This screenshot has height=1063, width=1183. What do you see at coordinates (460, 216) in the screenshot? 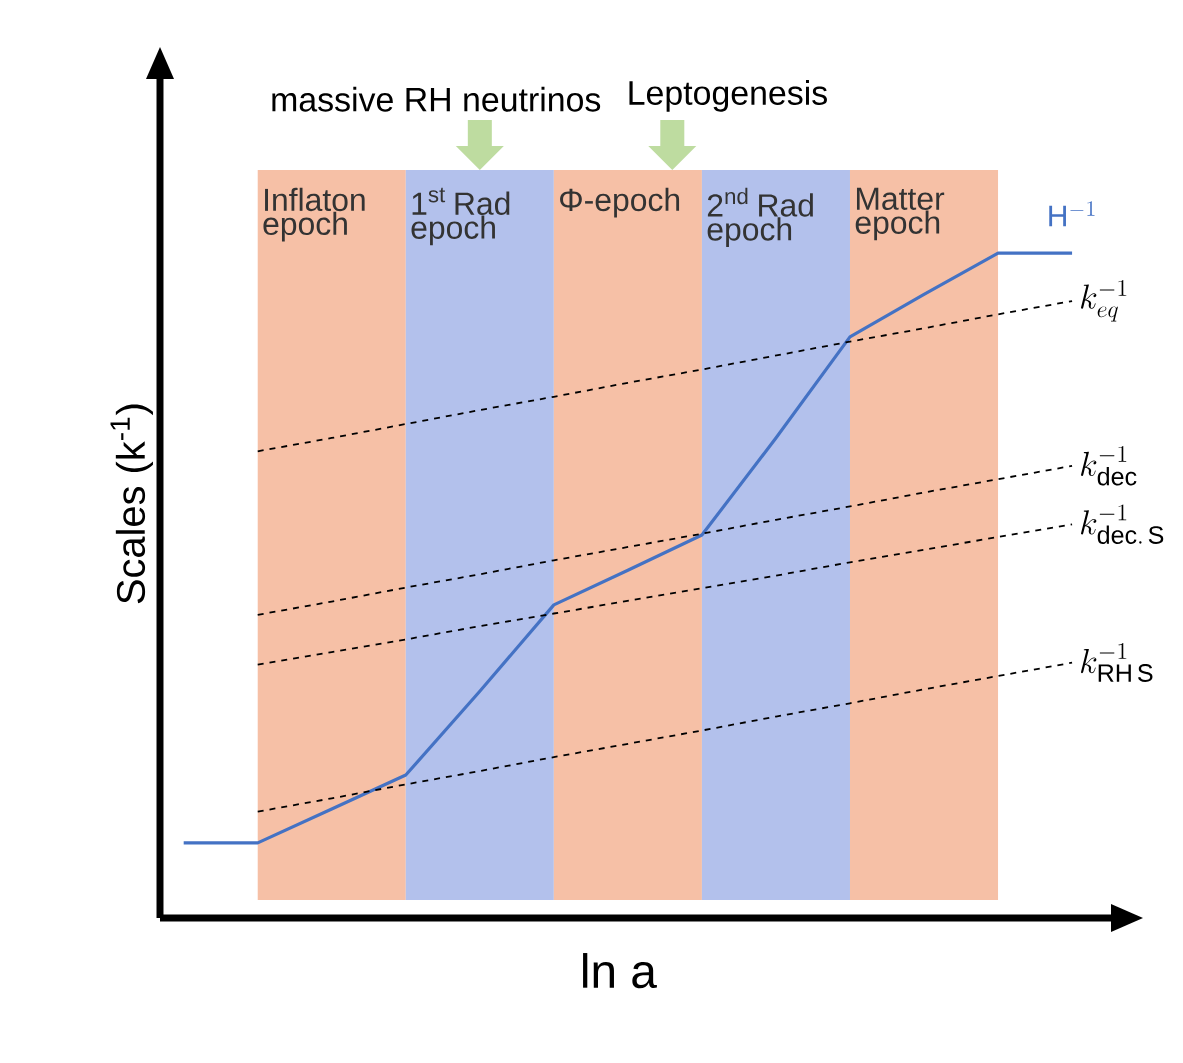
I see `text: 1$^{st}$ Rad epoch` at bounding box center [460, 216].